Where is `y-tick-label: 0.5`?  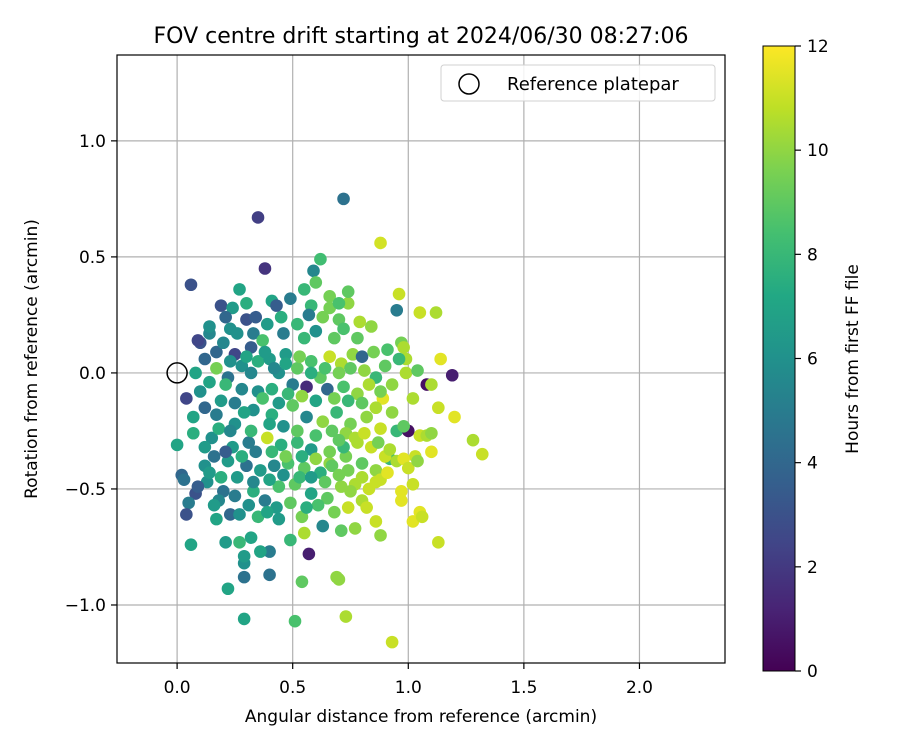
y-tick-label: 0.5 is located at coordinates (92, 258).